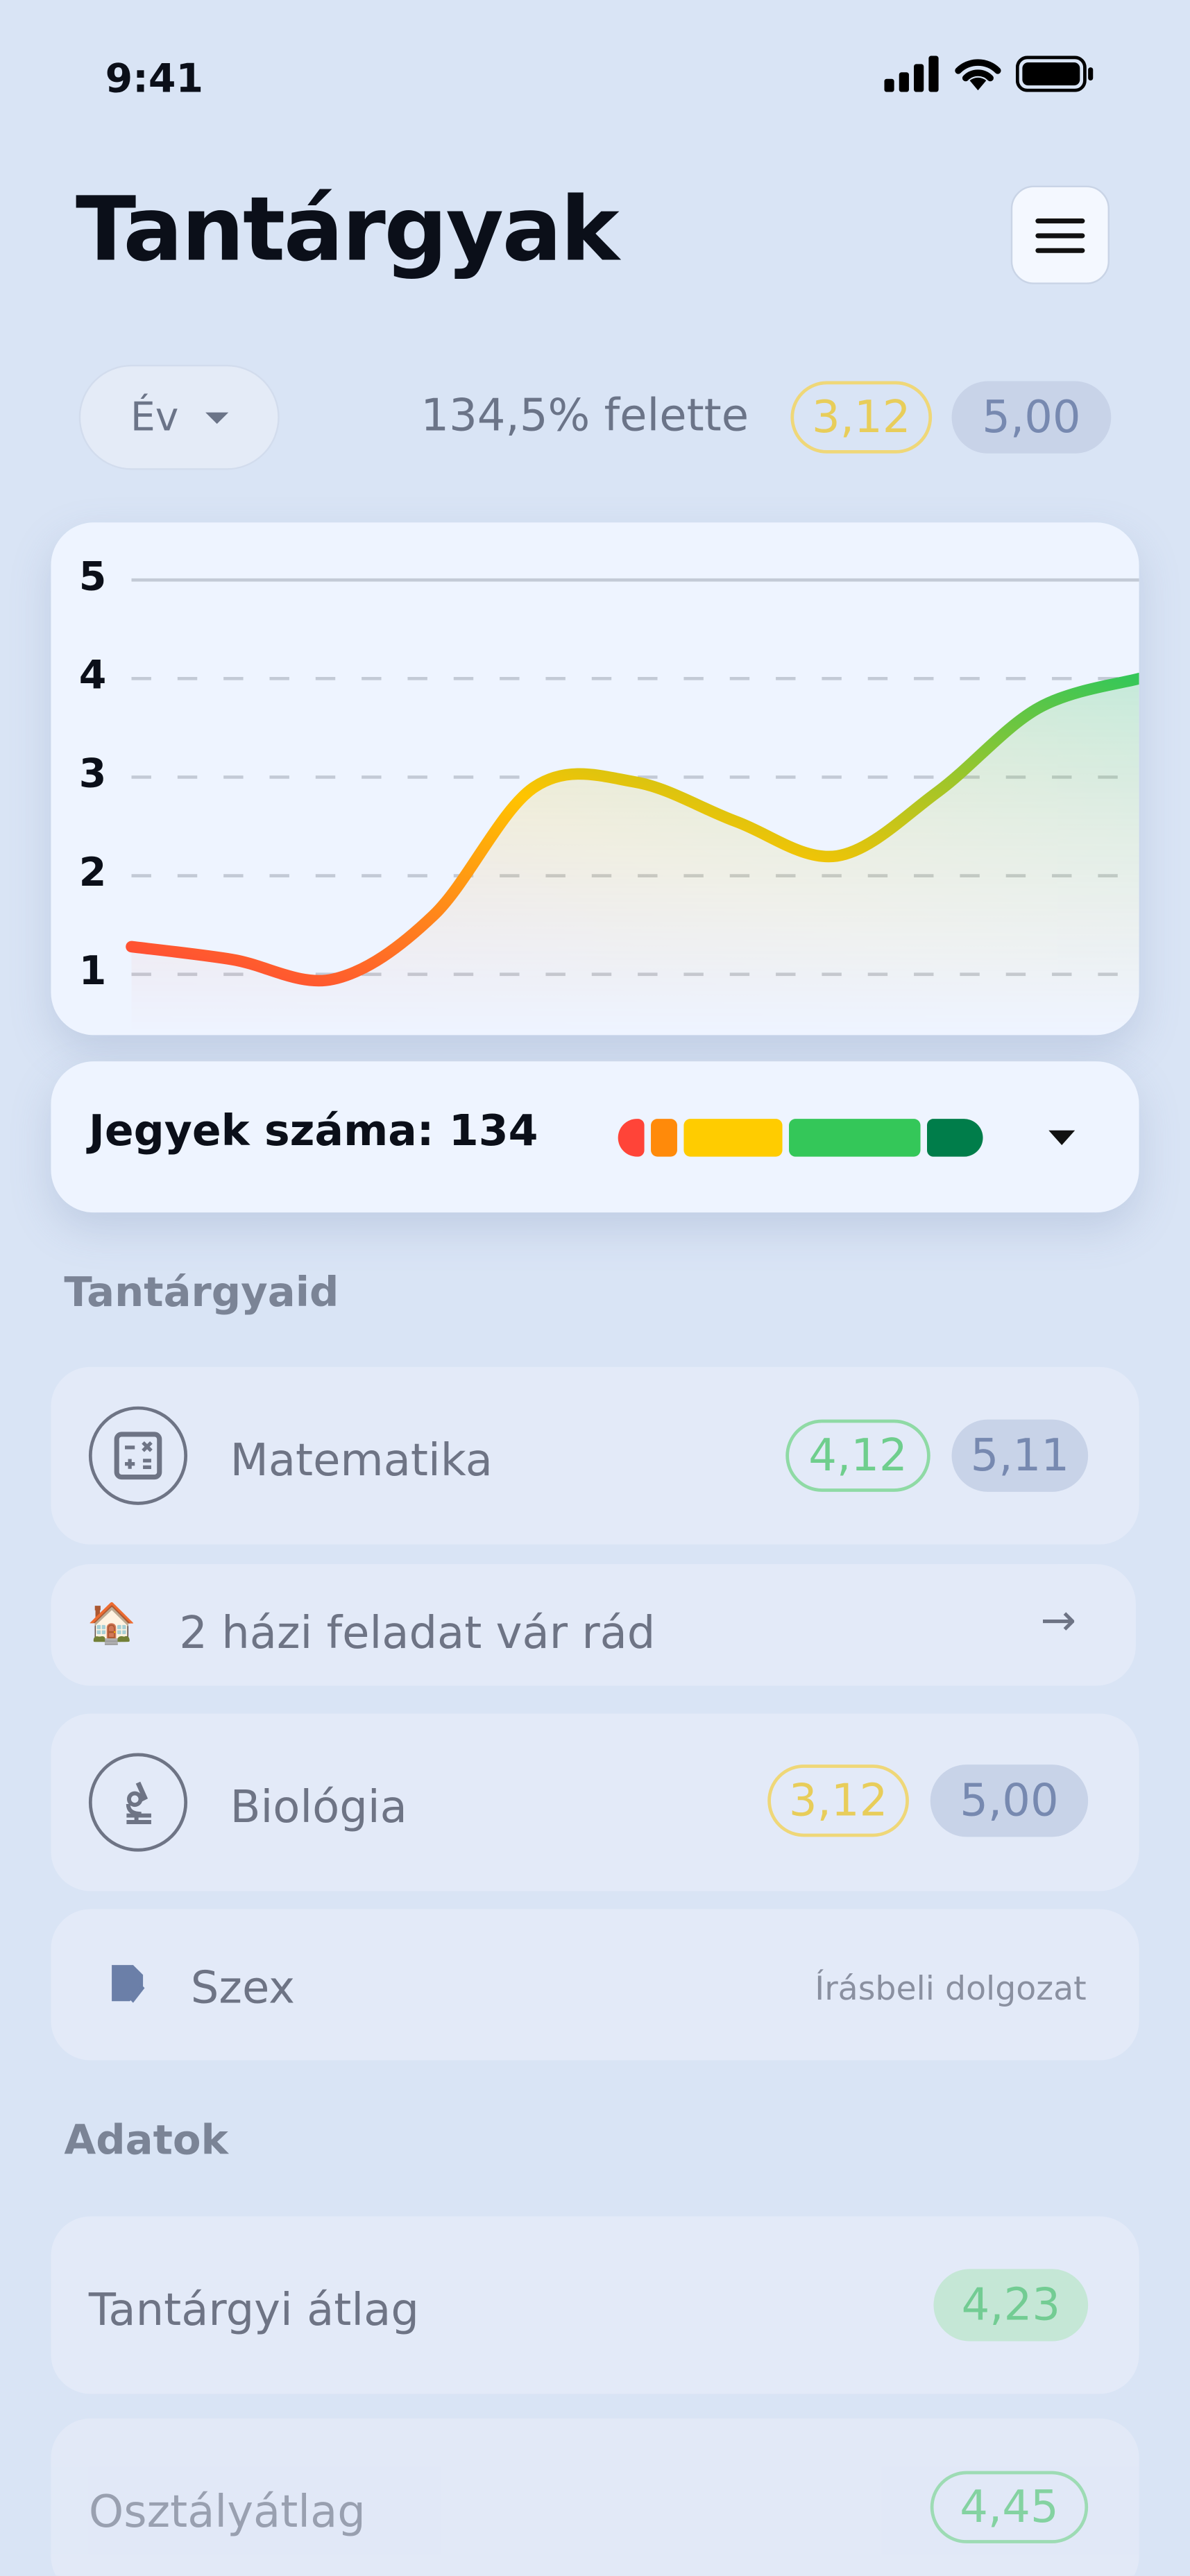 Image resolution: width=1190 pixels, height=2576 pixels. Describe the element at coordinates (595, 2305) in the screenshot. I see `data-row-subject-average: Tantárgyi átlag 4,23` at that location.